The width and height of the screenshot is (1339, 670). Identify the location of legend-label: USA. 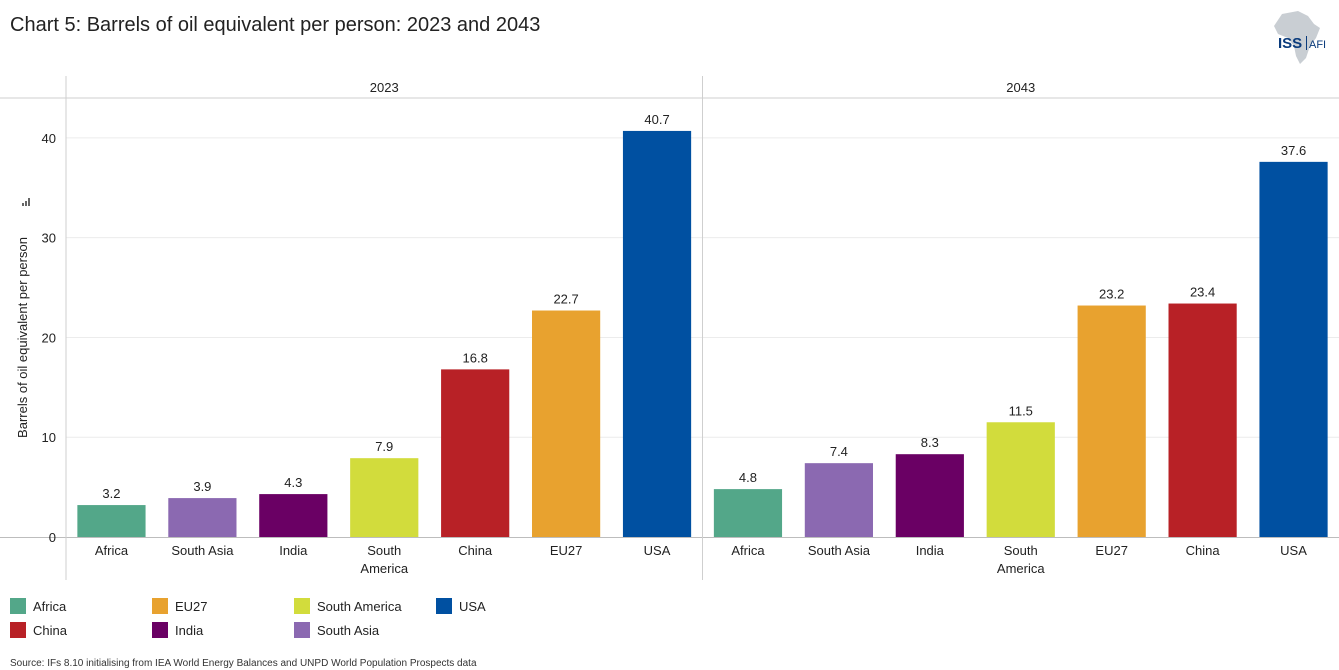
(472, 606).